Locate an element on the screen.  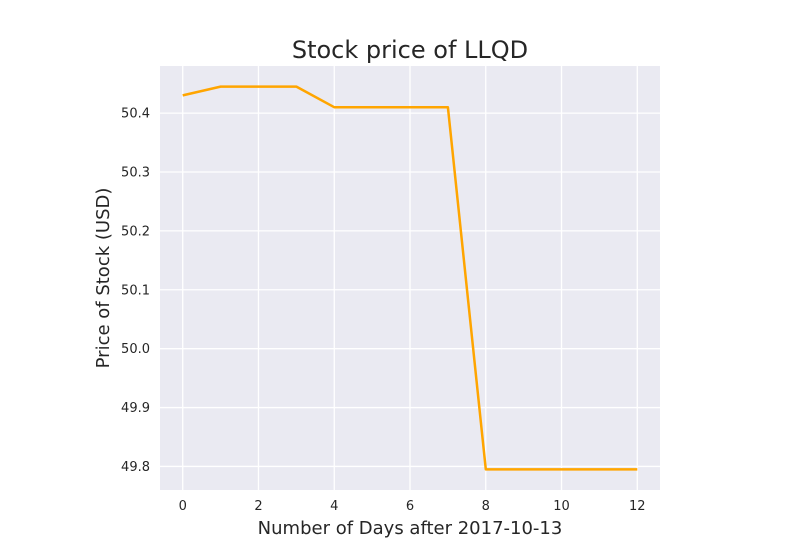
y-tick-labels: 49.8 49.9 50.0 50.1 50.2 50.3 50.4 is located at coordinates (135, 291).